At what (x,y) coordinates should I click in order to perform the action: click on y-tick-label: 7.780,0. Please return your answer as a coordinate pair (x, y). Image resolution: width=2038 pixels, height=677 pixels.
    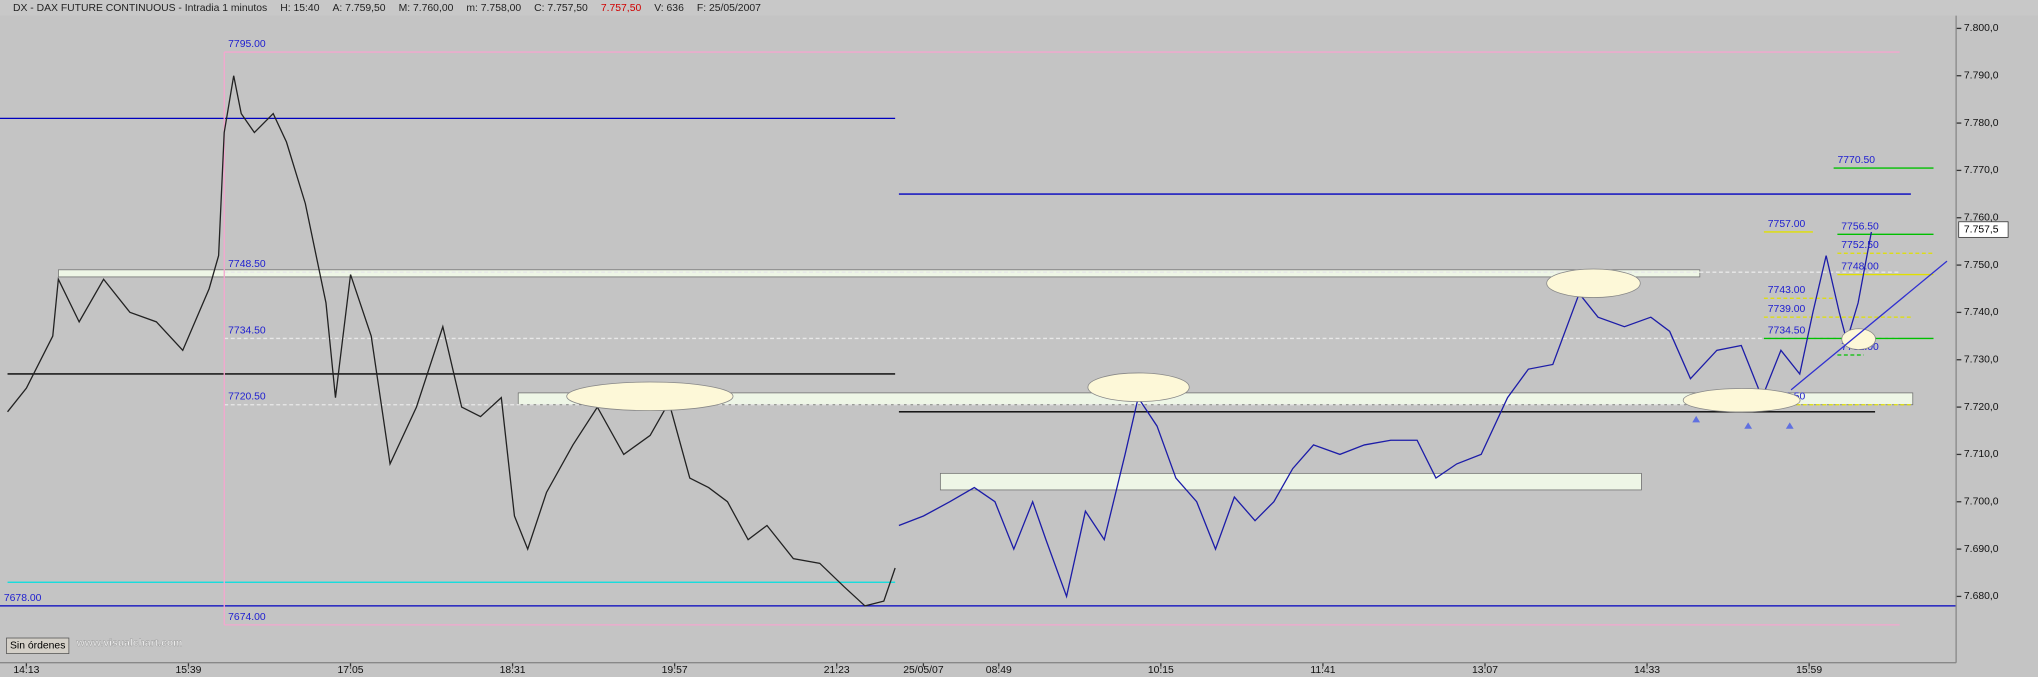
    Looking at the image, I should click on (1981, 123).